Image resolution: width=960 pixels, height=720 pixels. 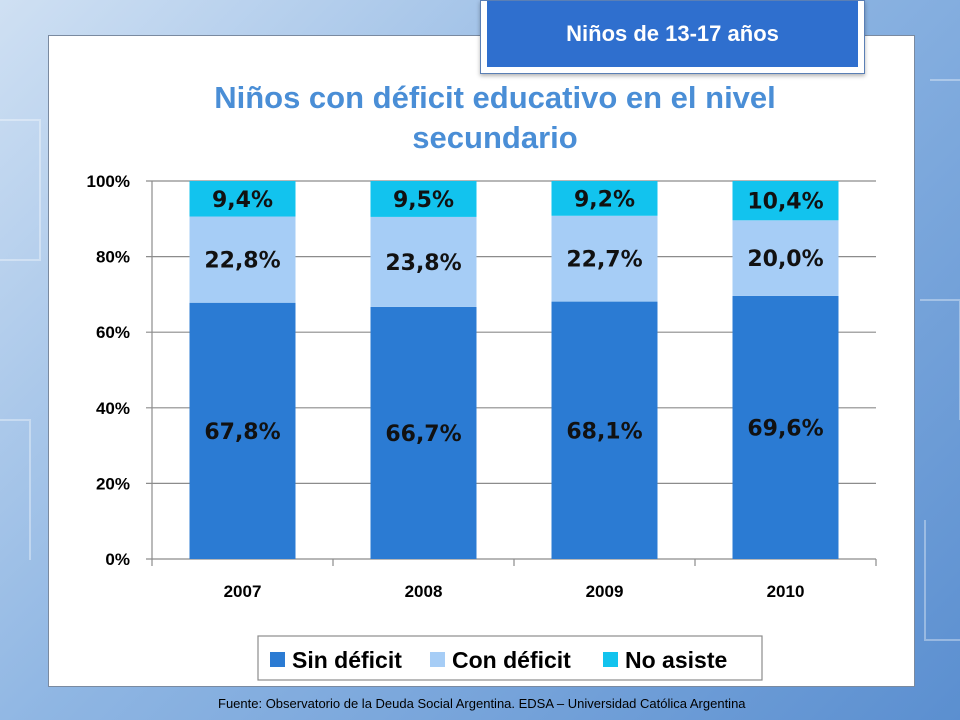 I want to click on age-group-badge: Niños de 13-17 años, so click(x=672, y=37).